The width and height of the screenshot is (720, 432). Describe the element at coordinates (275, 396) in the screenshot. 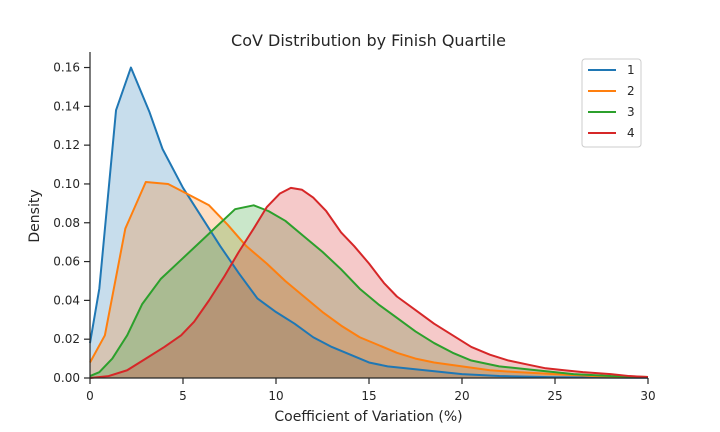

I see `x-tick-label: 10` at that location.